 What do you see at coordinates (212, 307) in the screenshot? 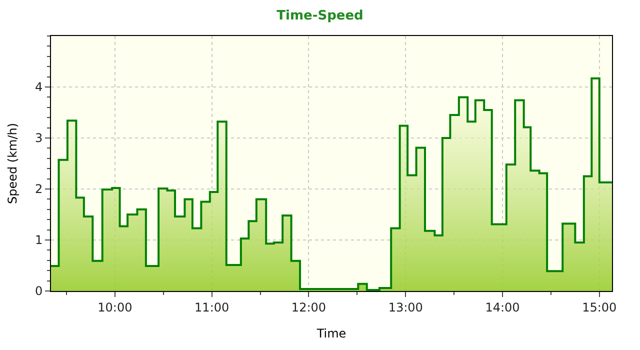
I see `x-tick-label: 11:00` at bounding box center [212, 307].